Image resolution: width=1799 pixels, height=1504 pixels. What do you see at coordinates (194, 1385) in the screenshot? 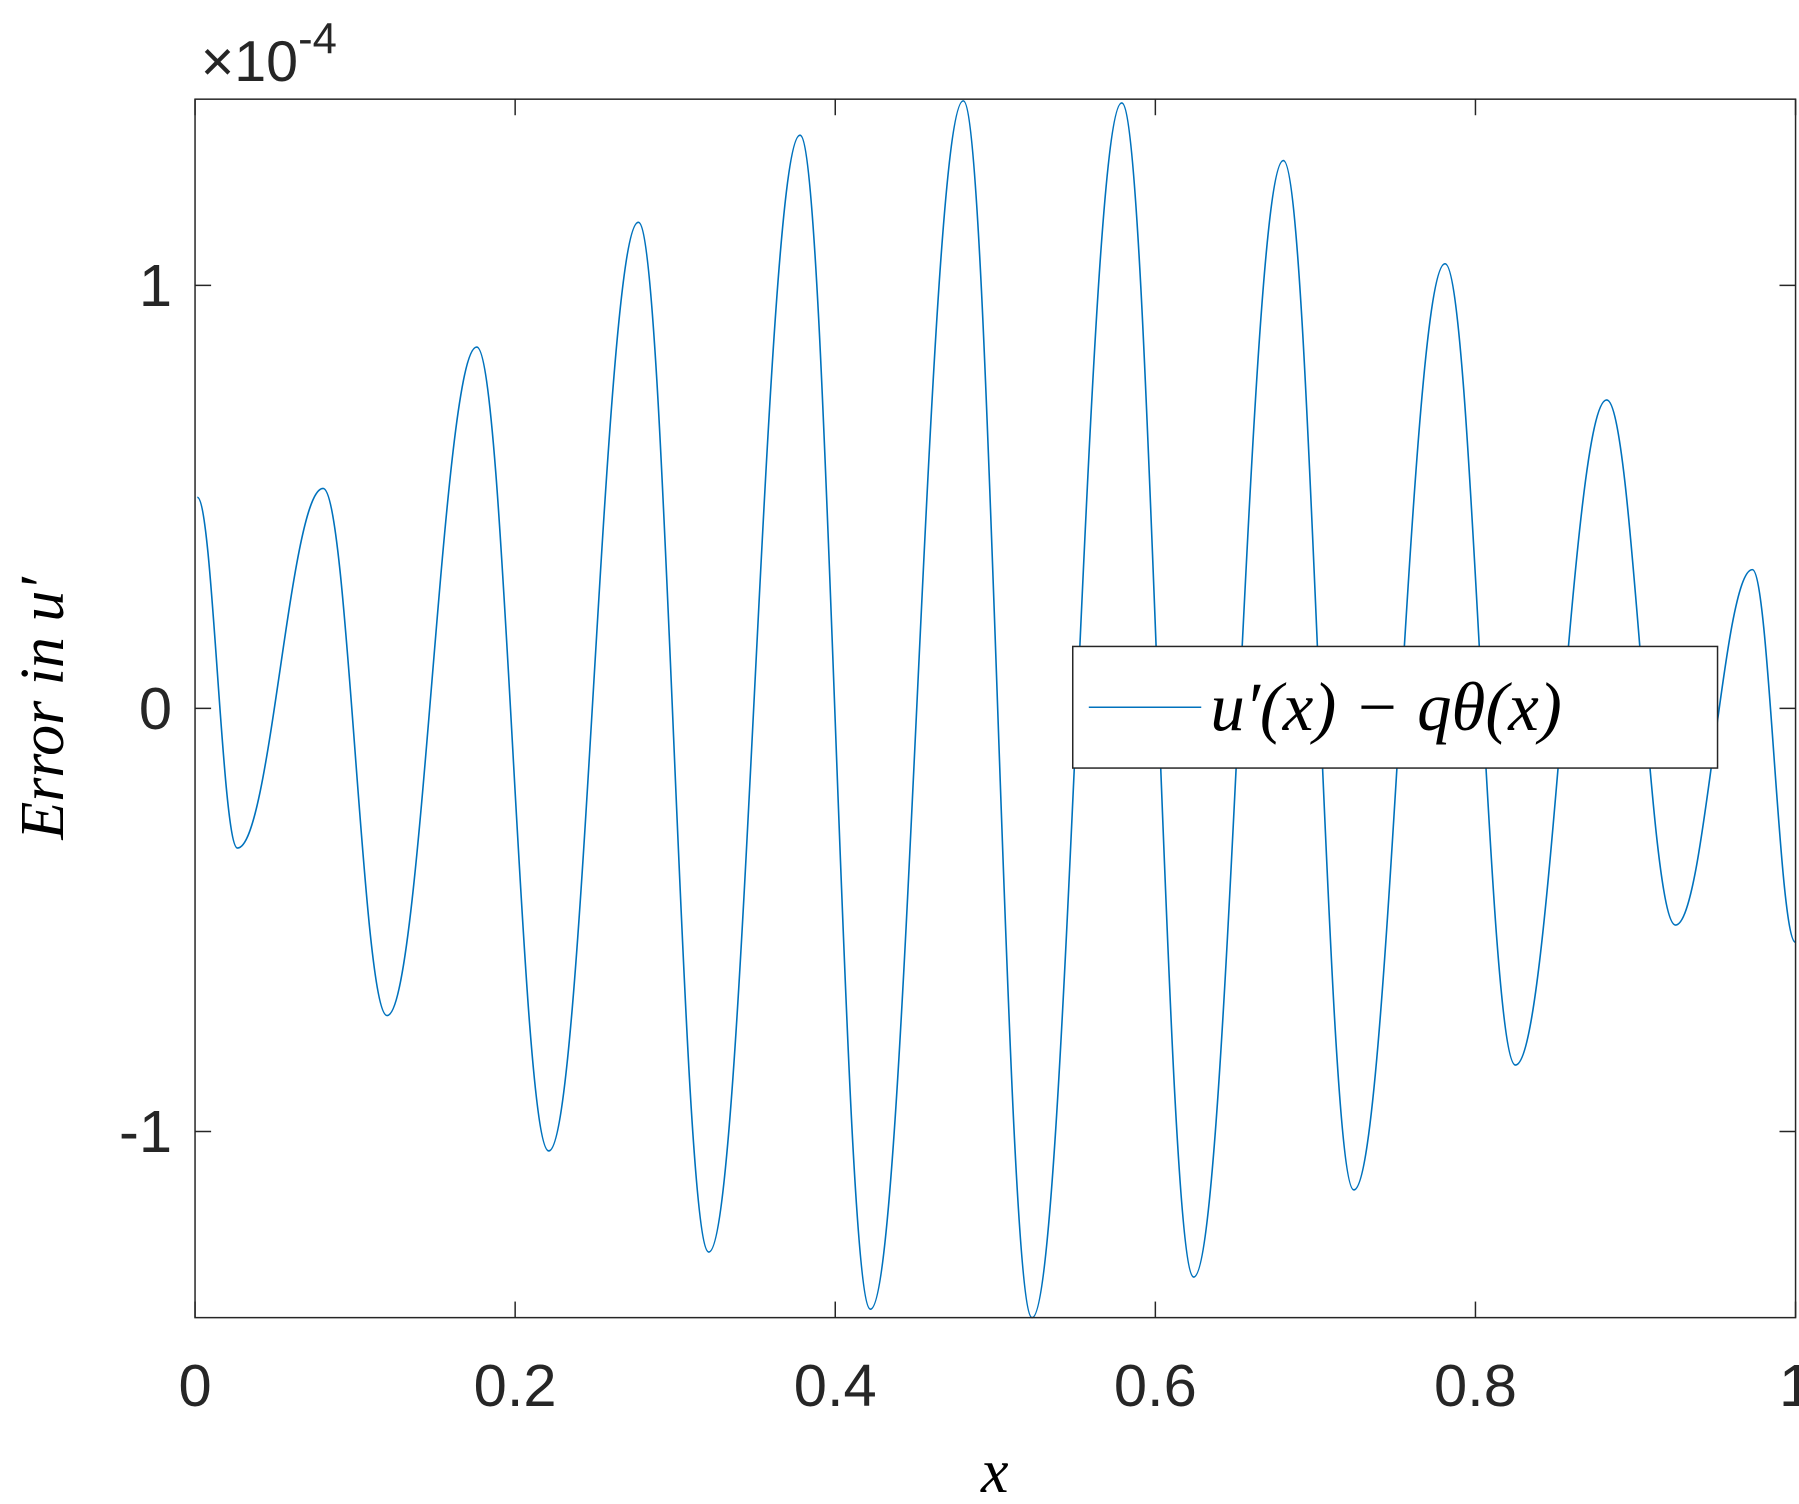
I see `x-tick-label: 0` at bounding box center [194, 1385].